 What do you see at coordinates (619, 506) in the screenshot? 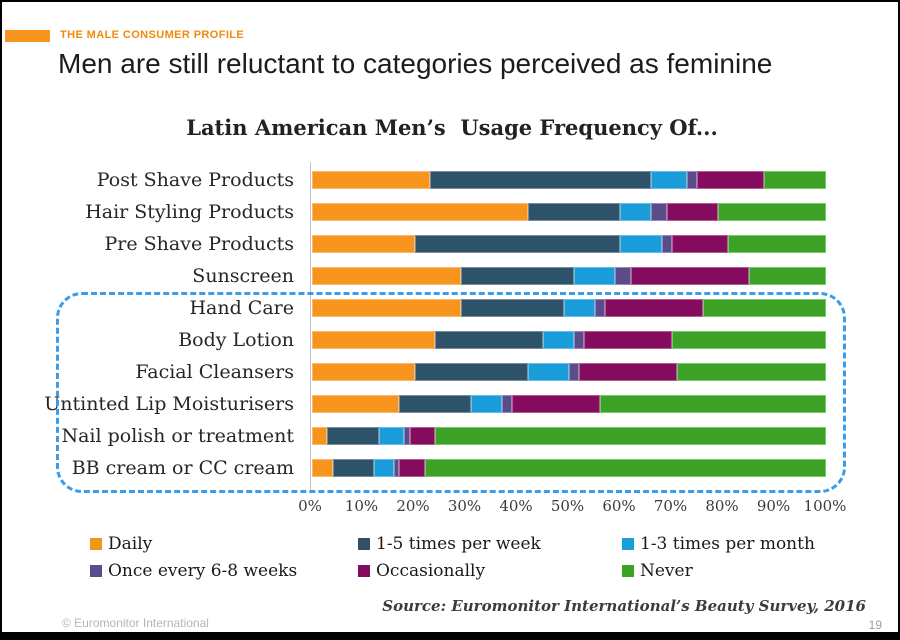
I see `x-tick-label: 60%` at bounding box center [619, 506].